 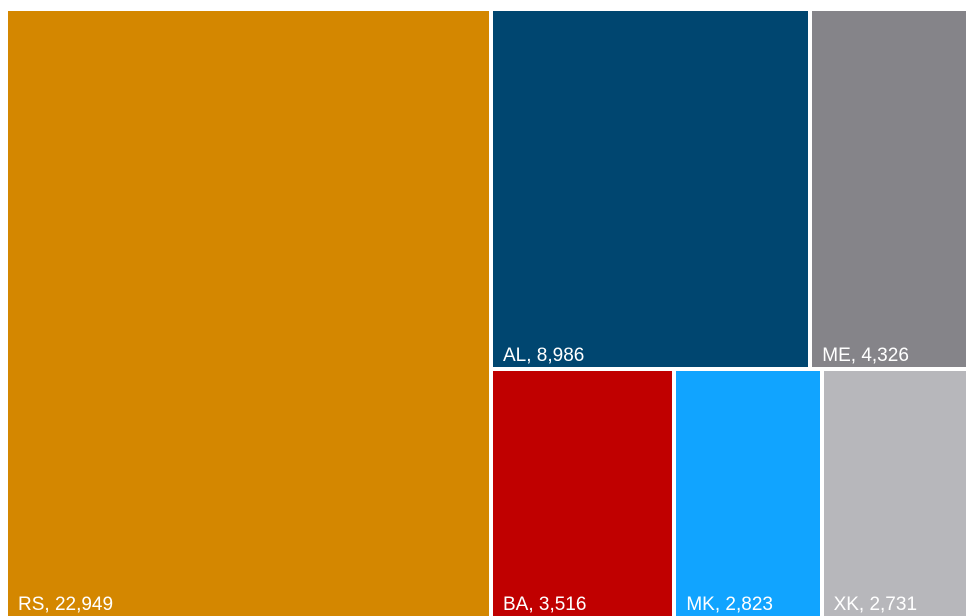 What do you see at coordinates (544, 604) in the screenshot?
I see `tile-label-ba: BA, 3,516` at bounding box center [544, 604].